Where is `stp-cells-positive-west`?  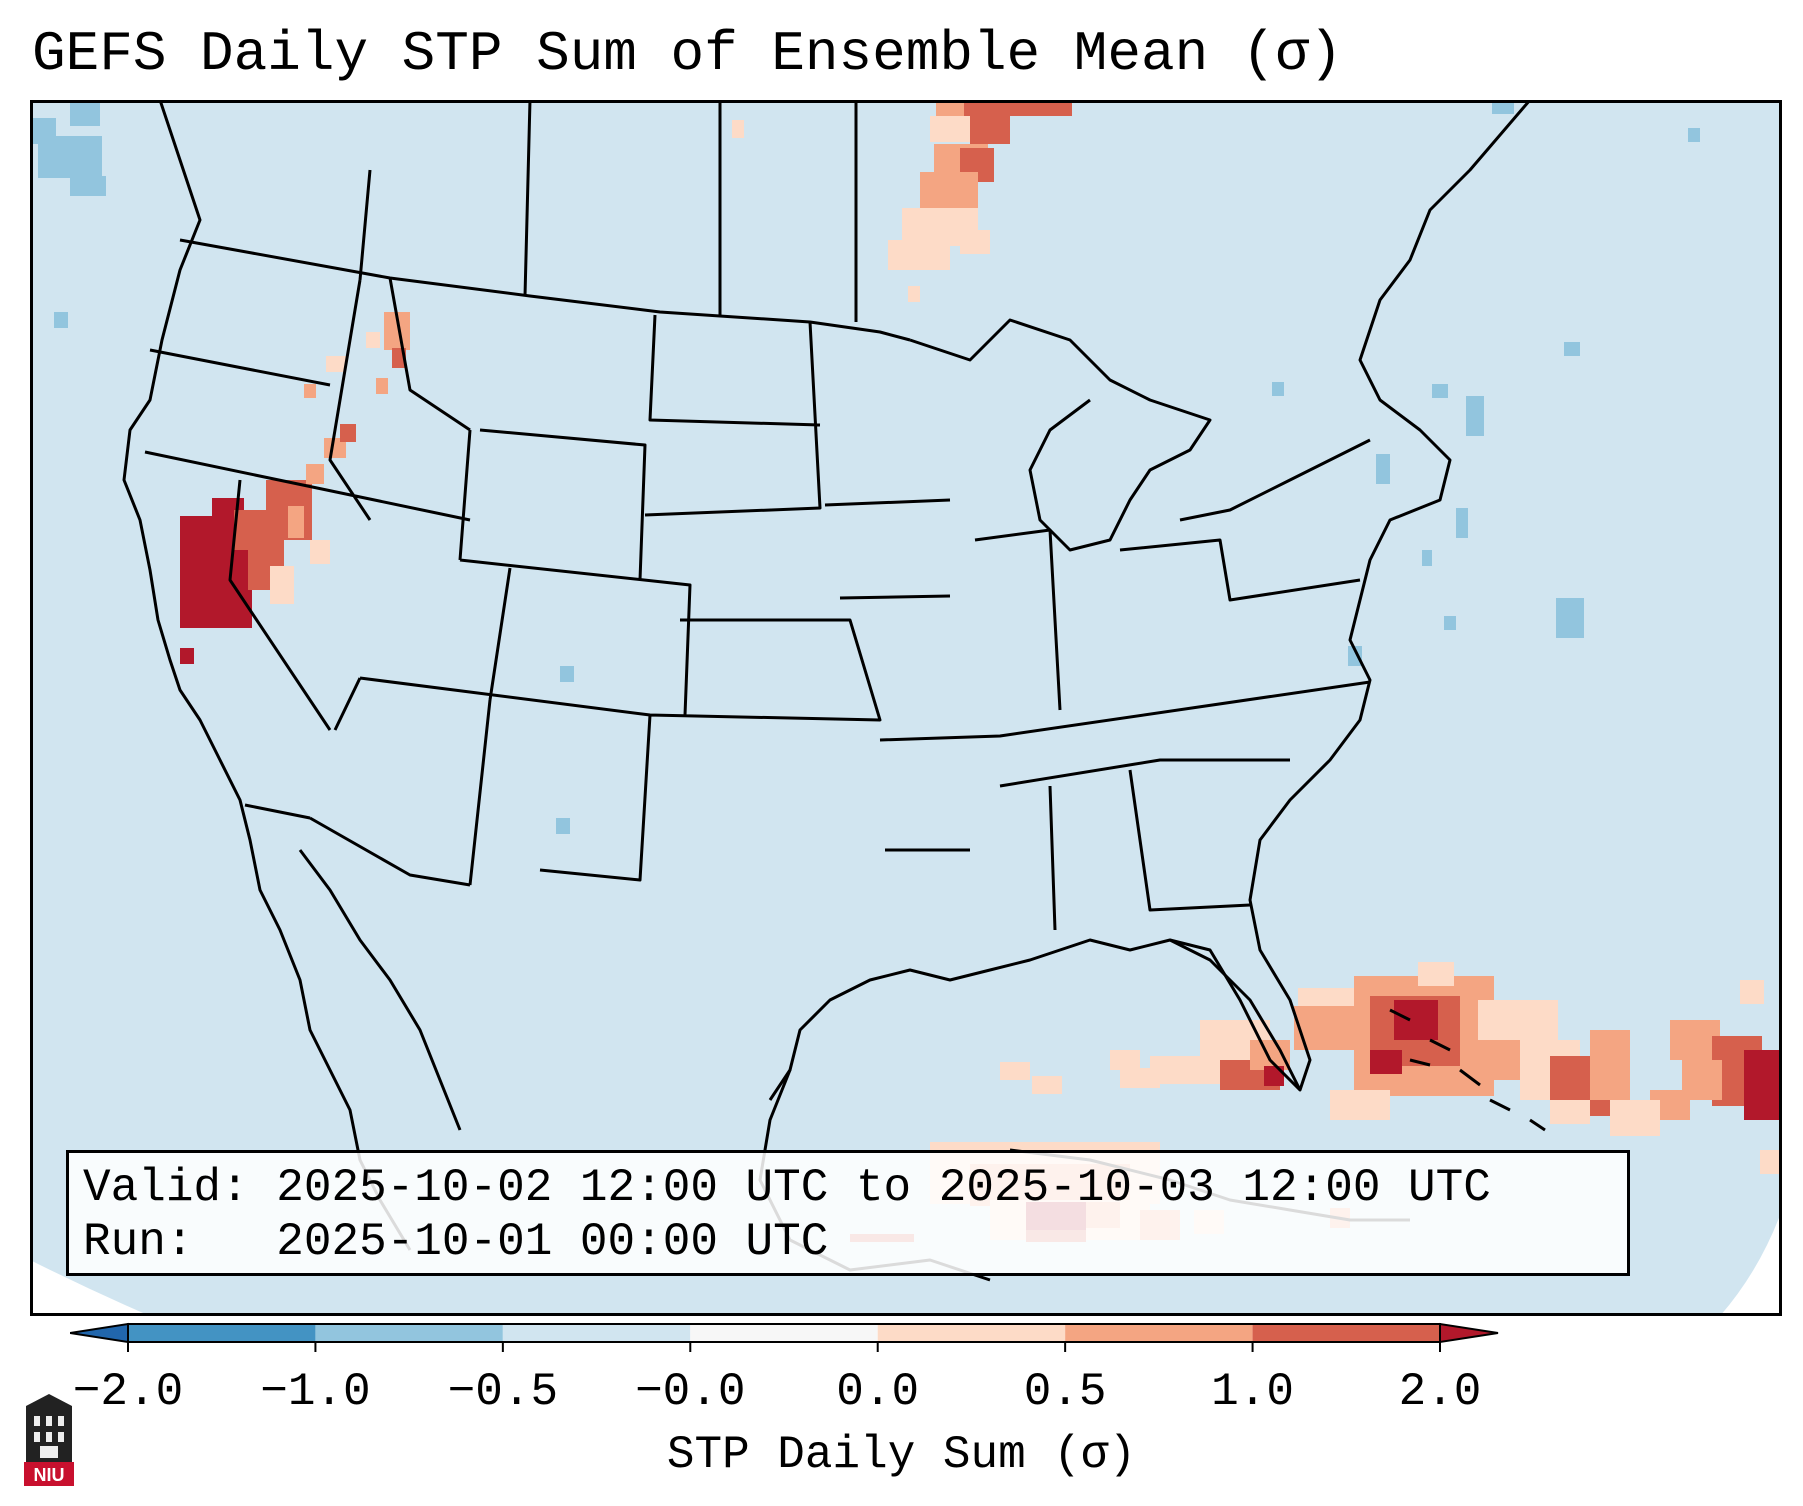 stp-cells-positive-west is located at coordinates (295, 488).